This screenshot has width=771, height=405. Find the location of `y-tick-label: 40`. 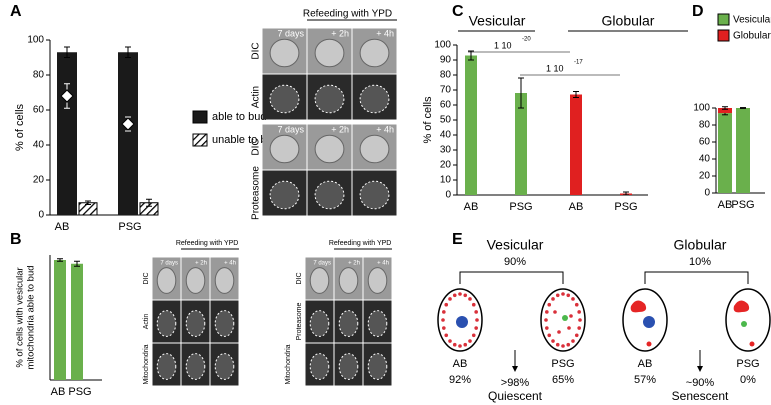

y-tick-label: 40 is located at coordinates (705, 159).